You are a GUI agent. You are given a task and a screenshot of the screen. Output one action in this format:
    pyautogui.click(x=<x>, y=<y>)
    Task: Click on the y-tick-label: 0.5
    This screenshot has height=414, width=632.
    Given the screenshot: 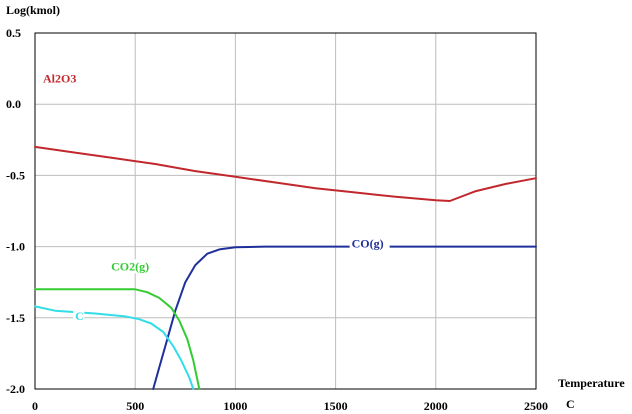 What is the action you would take?
    pyautogui.click(x=13, y=33)
    